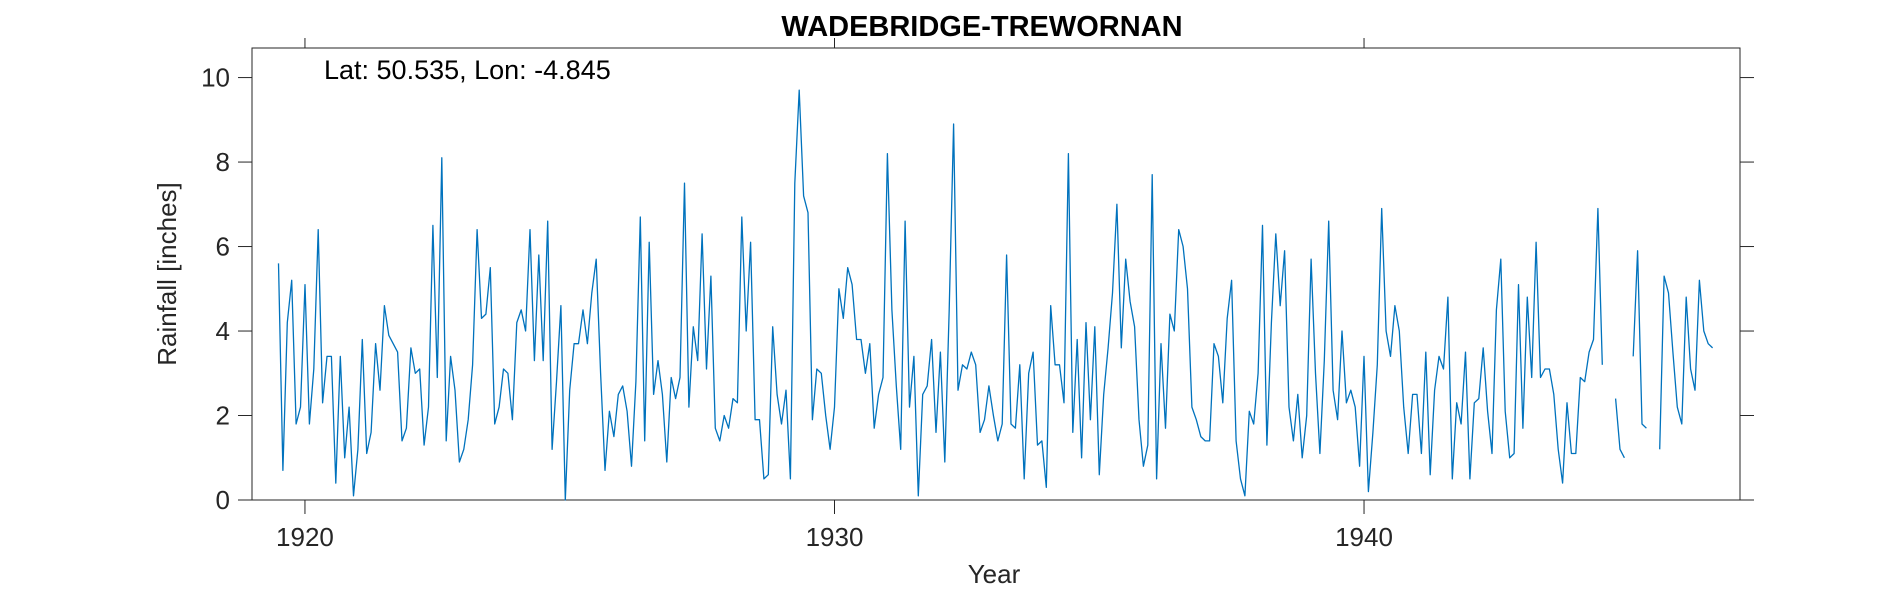 The image size is (1890, 591). Describe the element at coordinates (223, 247) in the screenshot. I see `y-tick-label: 6` at that location.